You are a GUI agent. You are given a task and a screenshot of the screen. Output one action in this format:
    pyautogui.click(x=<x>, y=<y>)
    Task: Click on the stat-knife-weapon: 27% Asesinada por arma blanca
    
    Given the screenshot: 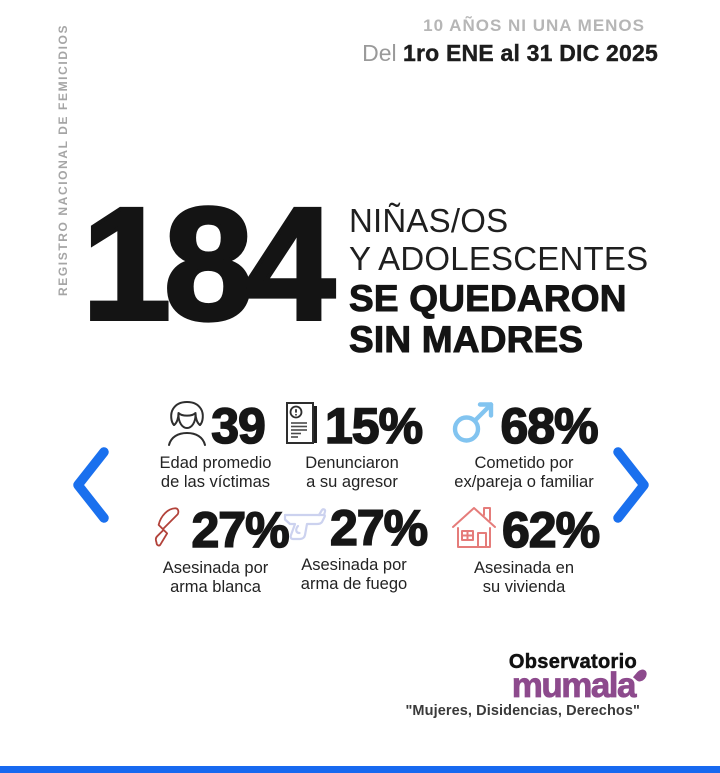 What is the action you would take?
    pyautogui.click(x=215, y=549)
    